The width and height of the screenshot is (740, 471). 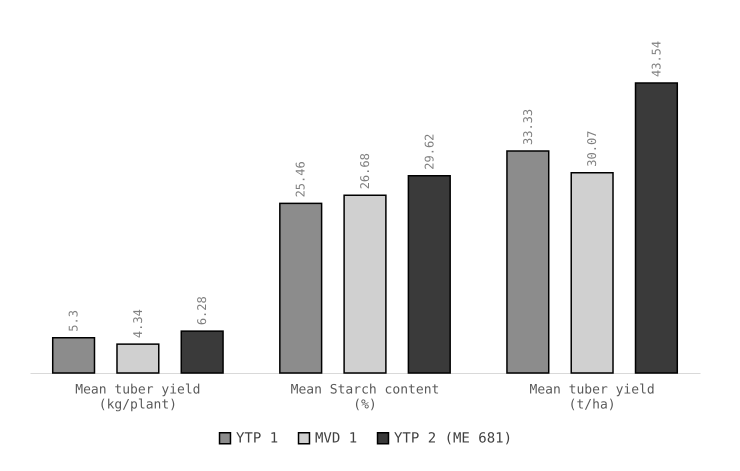 I want to click on data-label: 4.34, so click(x=137, y=323).